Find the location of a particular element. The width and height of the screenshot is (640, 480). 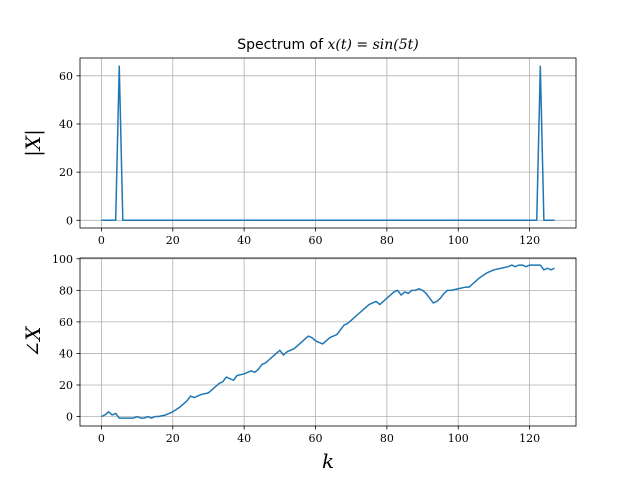

x-axis-label: k is located at coordinates (328, 461).